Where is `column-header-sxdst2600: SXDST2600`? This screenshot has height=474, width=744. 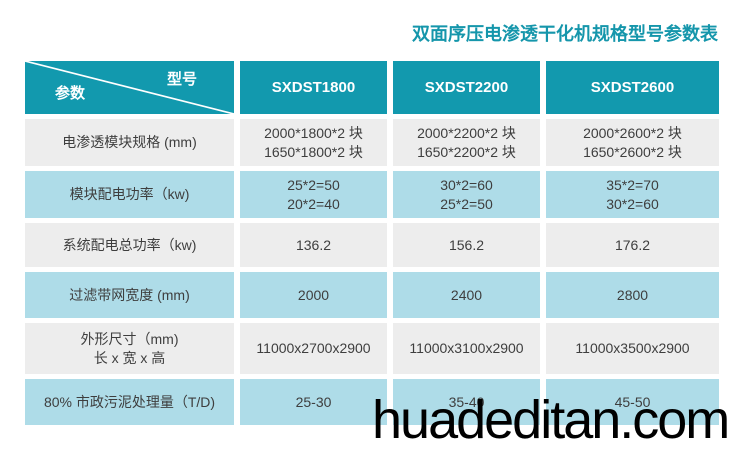 column-header-sxdst2600: SXDST2600 is located at coordinates (632, 87).